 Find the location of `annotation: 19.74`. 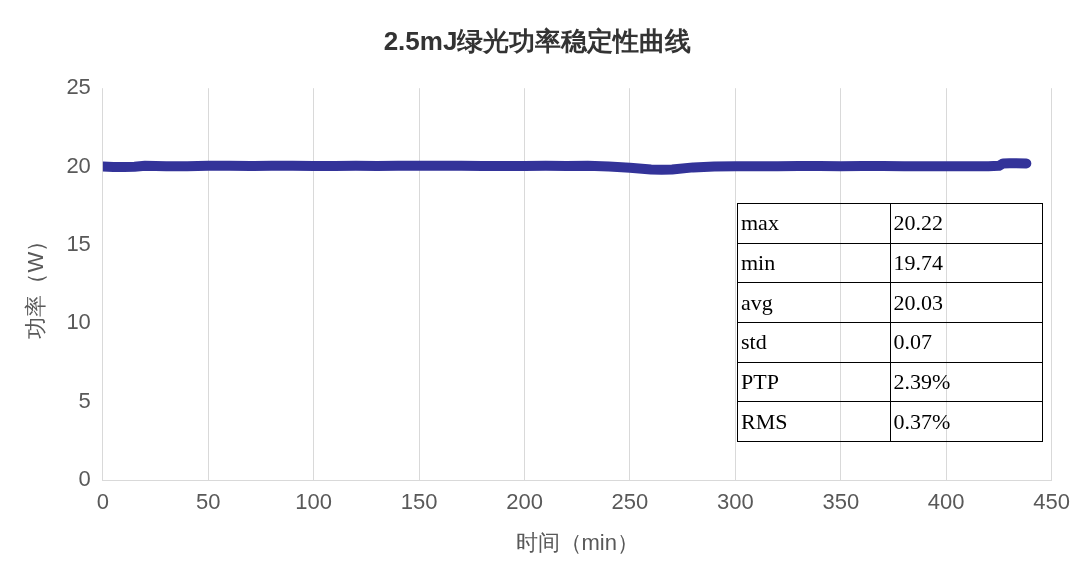

annotation: 19.74 is located at coordinates (966, 263).